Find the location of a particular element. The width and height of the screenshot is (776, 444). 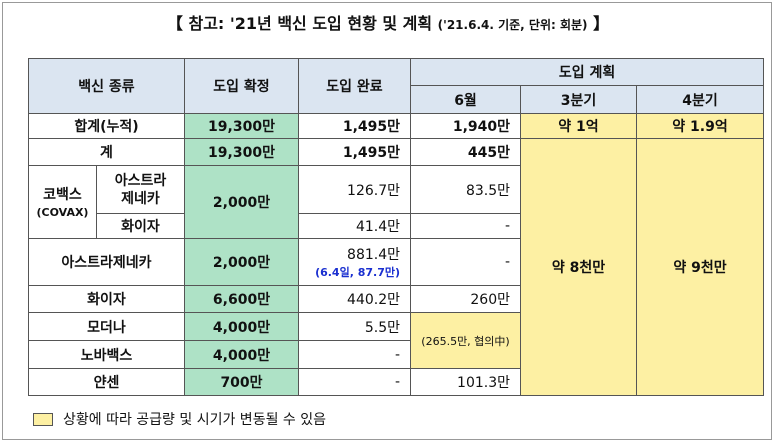

cell: 6,600만 is located at coordinates (241, 299).